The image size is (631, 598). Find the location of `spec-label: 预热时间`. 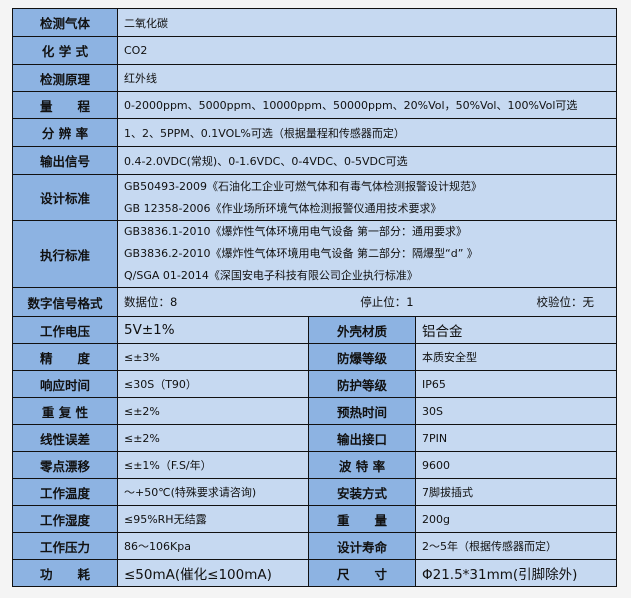

spec-label: 预热时间 is located at coordinates (362, 411).